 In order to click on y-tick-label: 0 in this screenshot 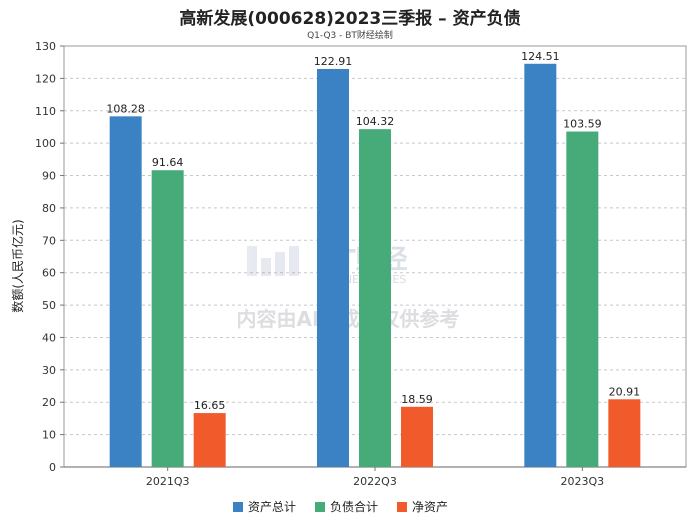, I will do `click(52, 467)`.